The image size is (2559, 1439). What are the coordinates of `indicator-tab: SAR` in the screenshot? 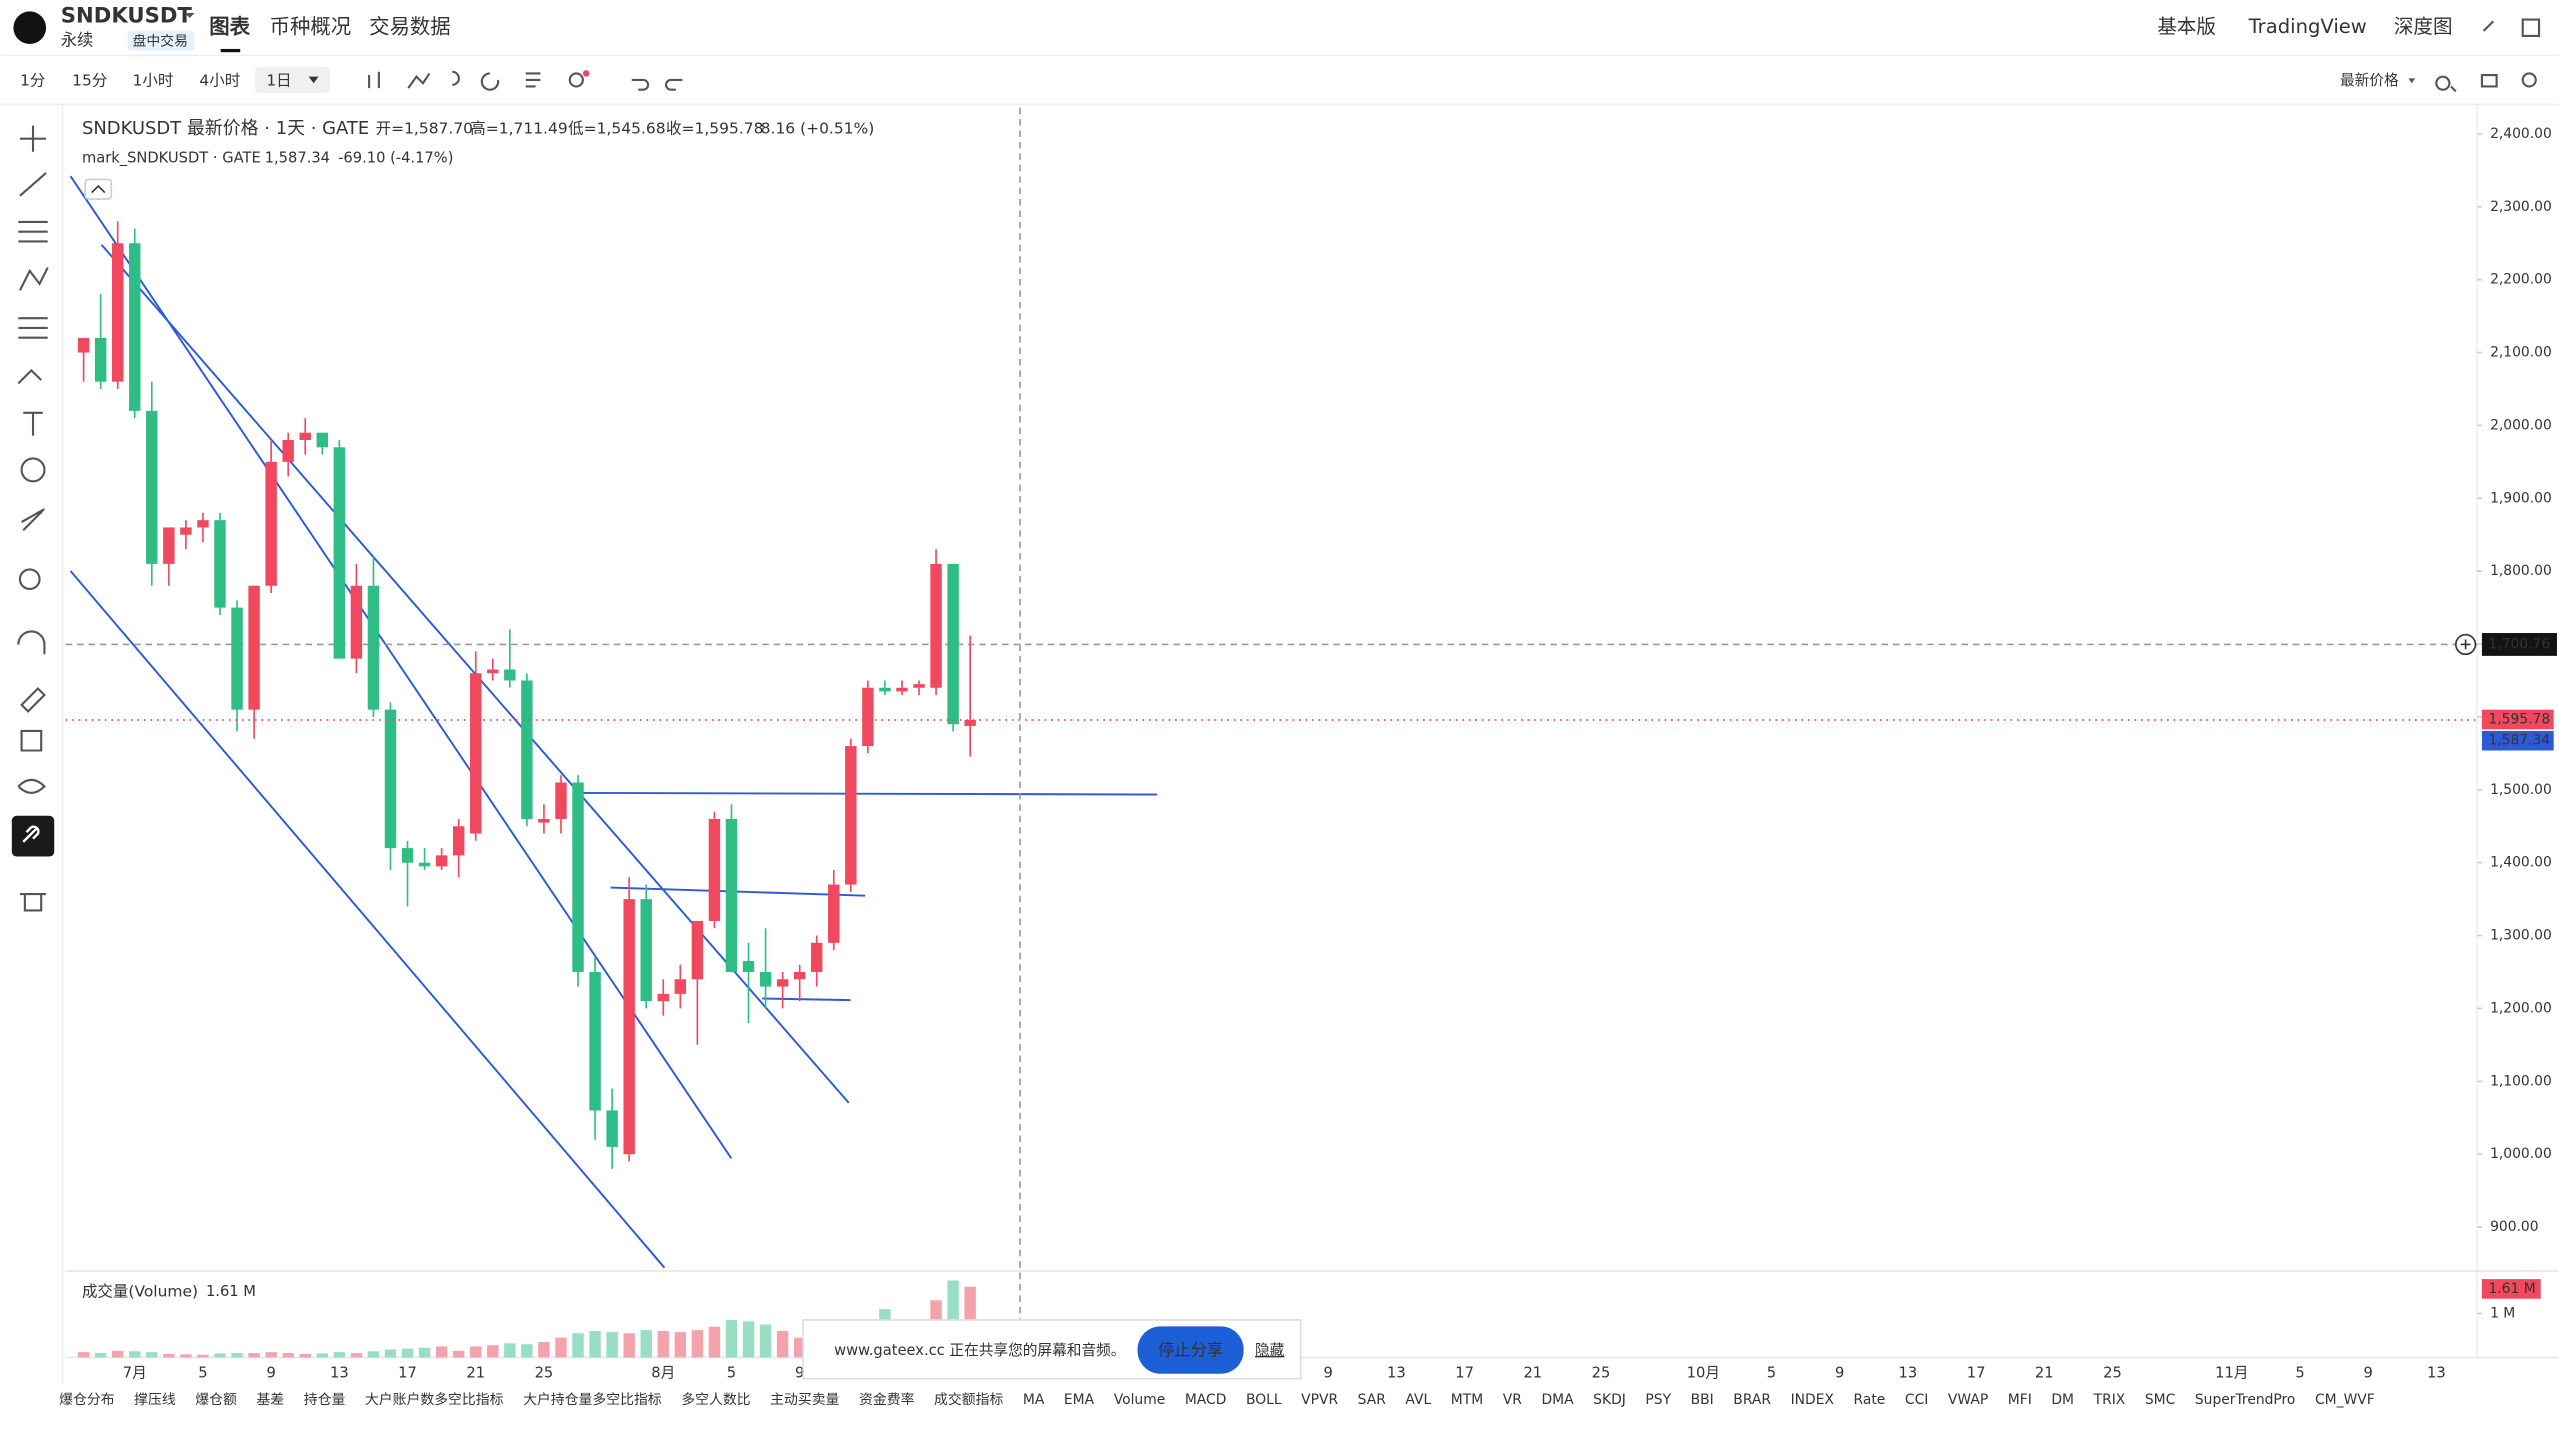 It's located at (1372, 1400).